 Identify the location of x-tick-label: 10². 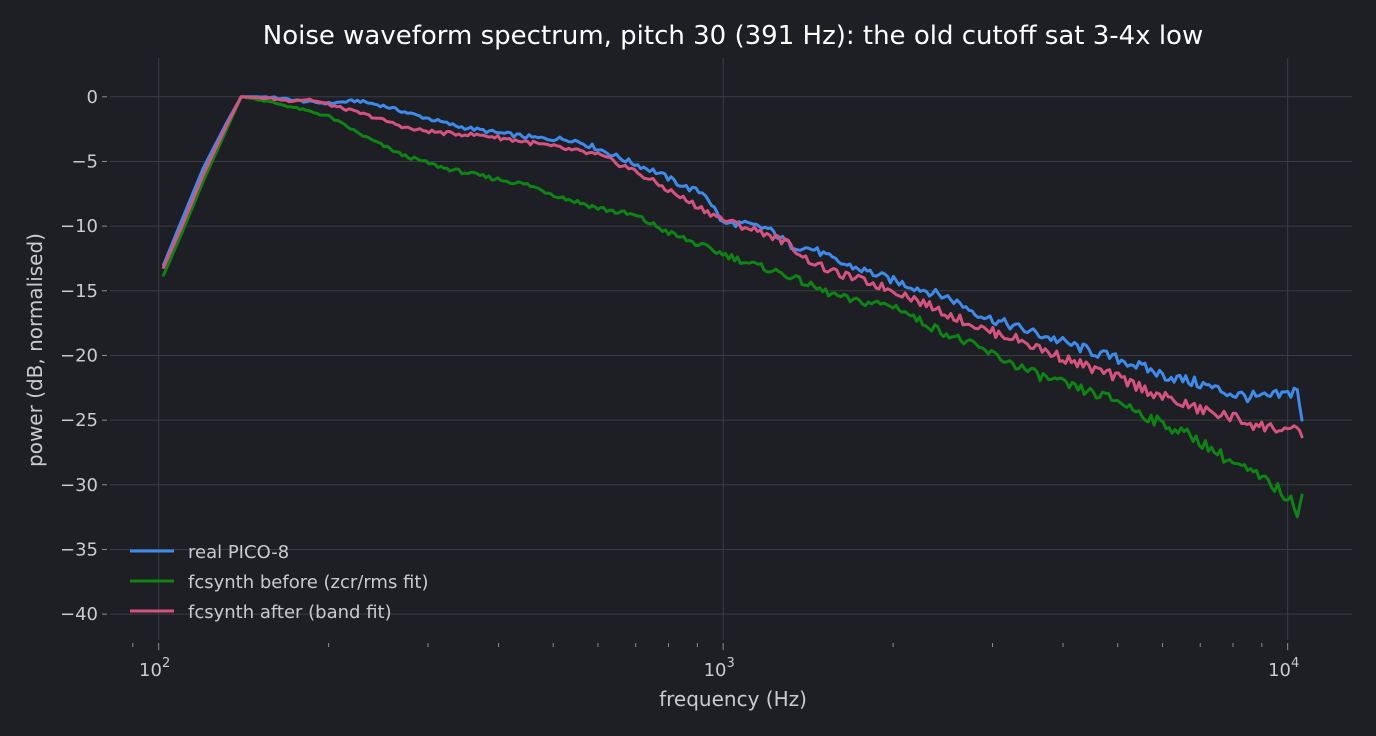
(154, 668).